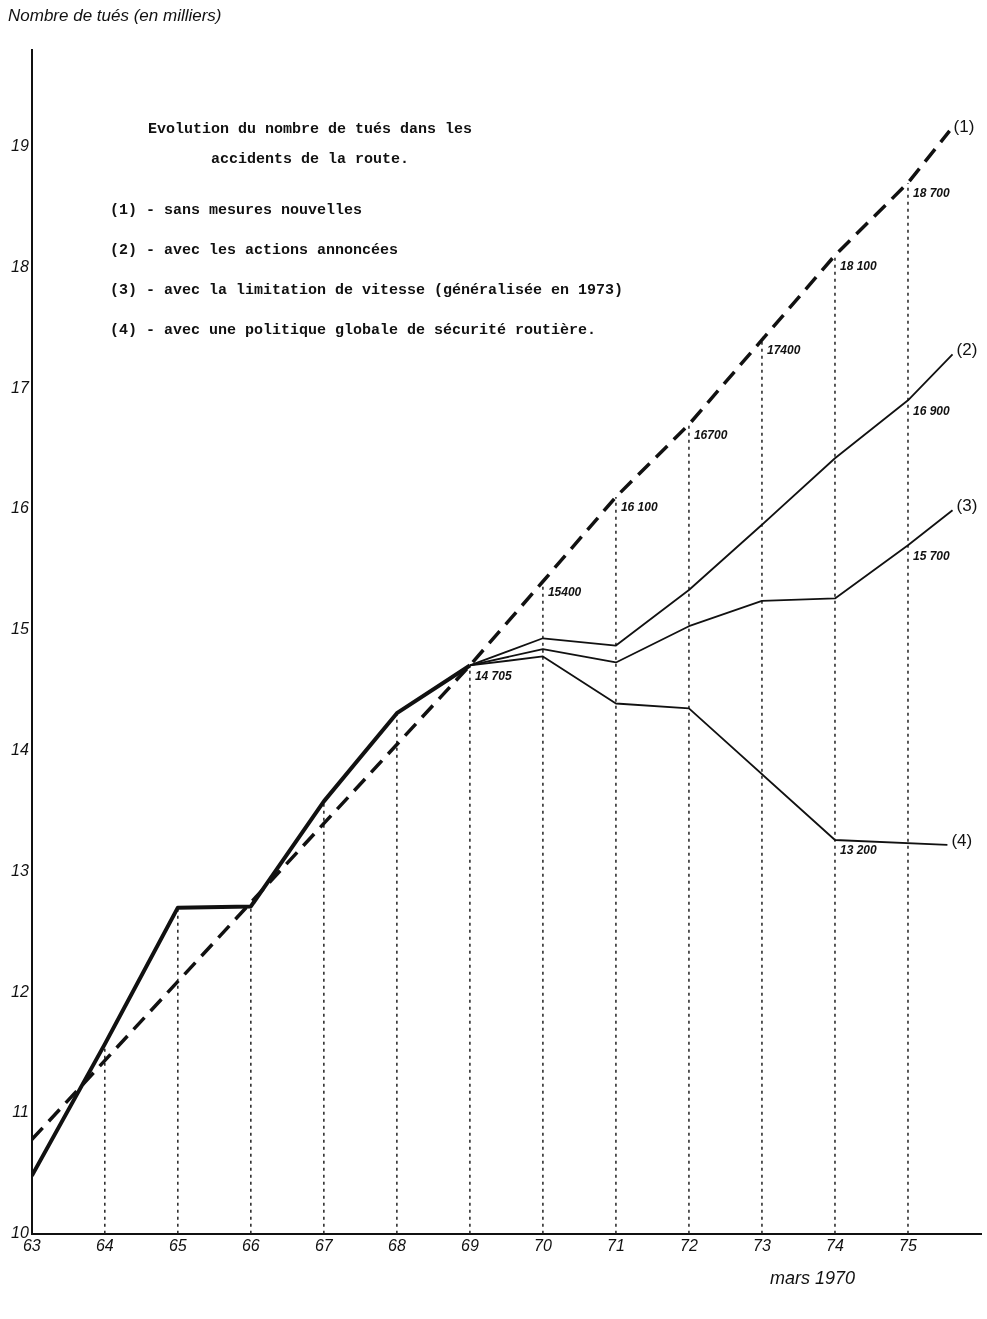 The height and width of the screenshot is (1319, 987). Describe the element at coordinates (858, 850) in the screenshot. I see `annotation: 13 200` at that location.